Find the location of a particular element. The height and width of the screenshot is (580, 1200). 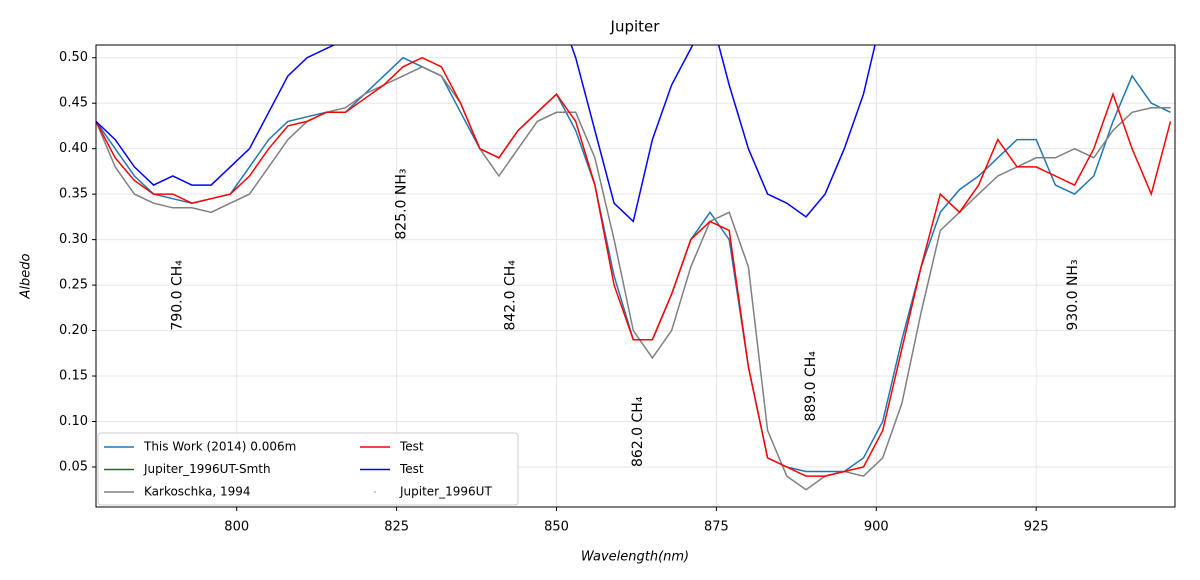

x-tick-label: 925 is located at coordinates (1036, 527).